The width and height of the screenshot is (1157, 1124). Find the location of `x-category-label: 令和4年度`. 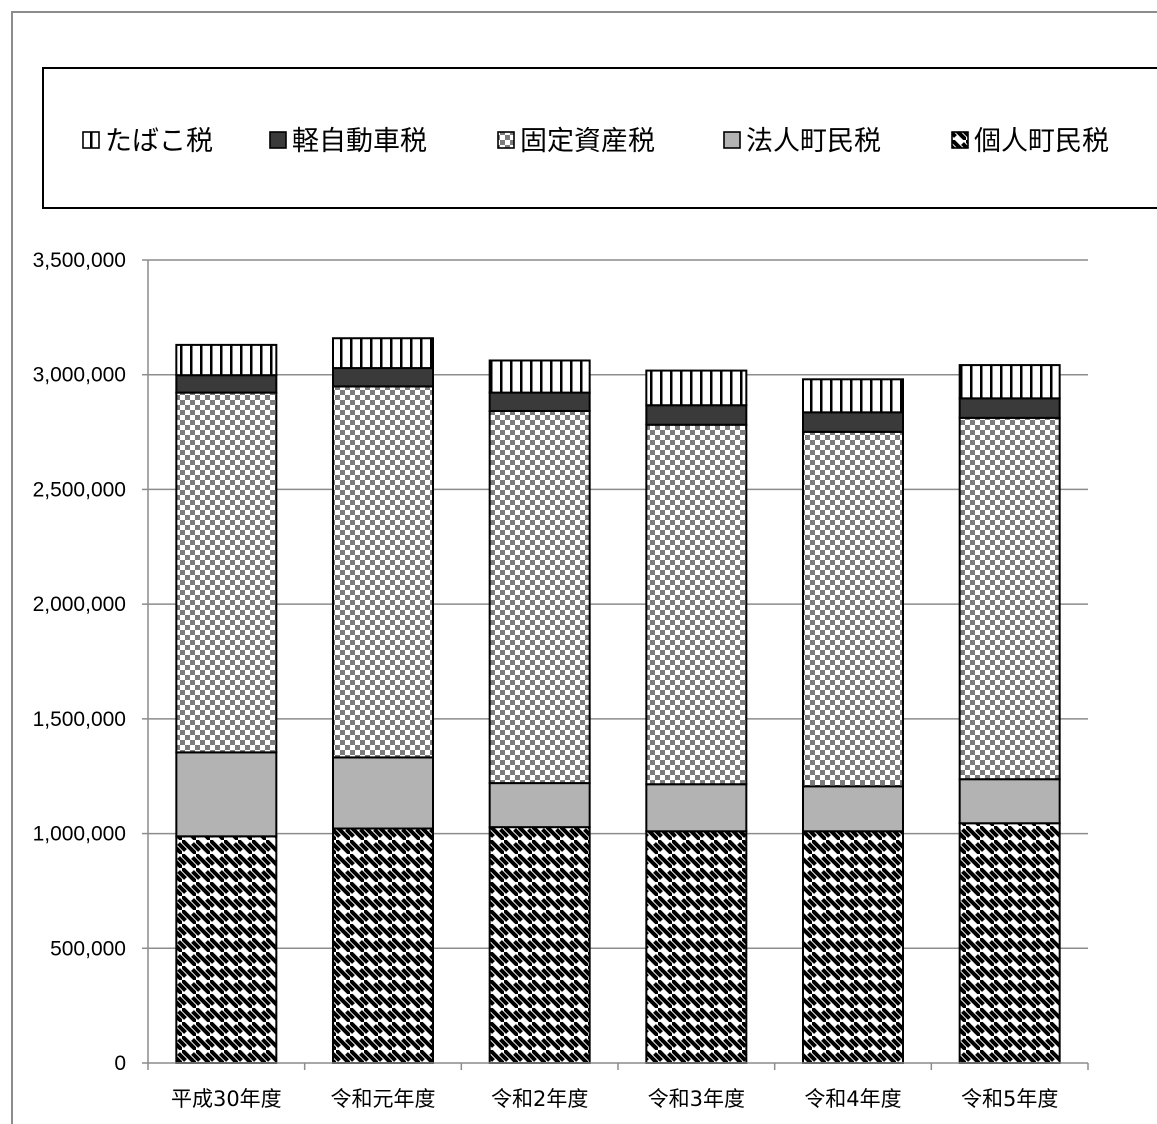

x-category-label: 令和4年度 is located at coordinates (852, 1099).